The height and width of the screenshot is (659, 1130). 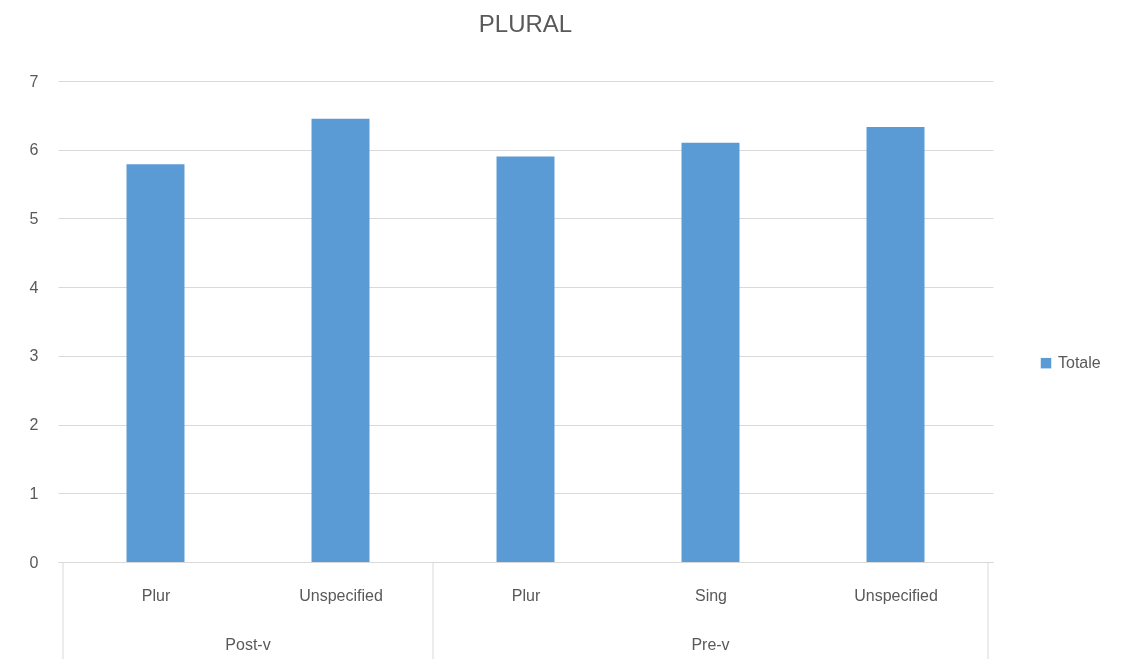 I want to click on y-tick-label: 1, so click(x=34, y=493).